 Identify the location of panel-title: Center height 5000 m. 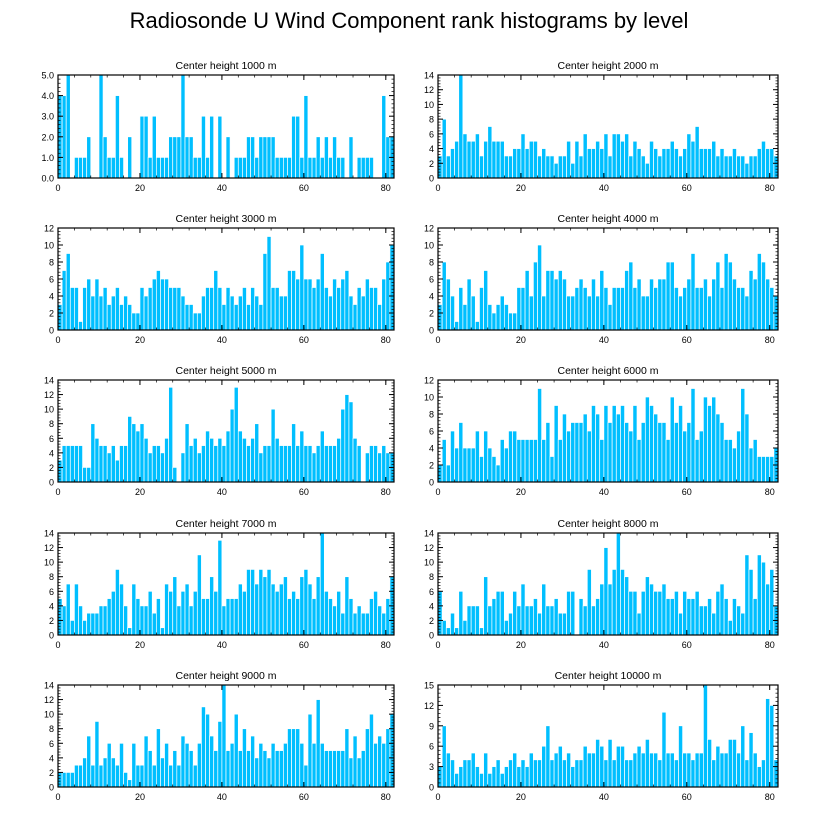
(226, 371).